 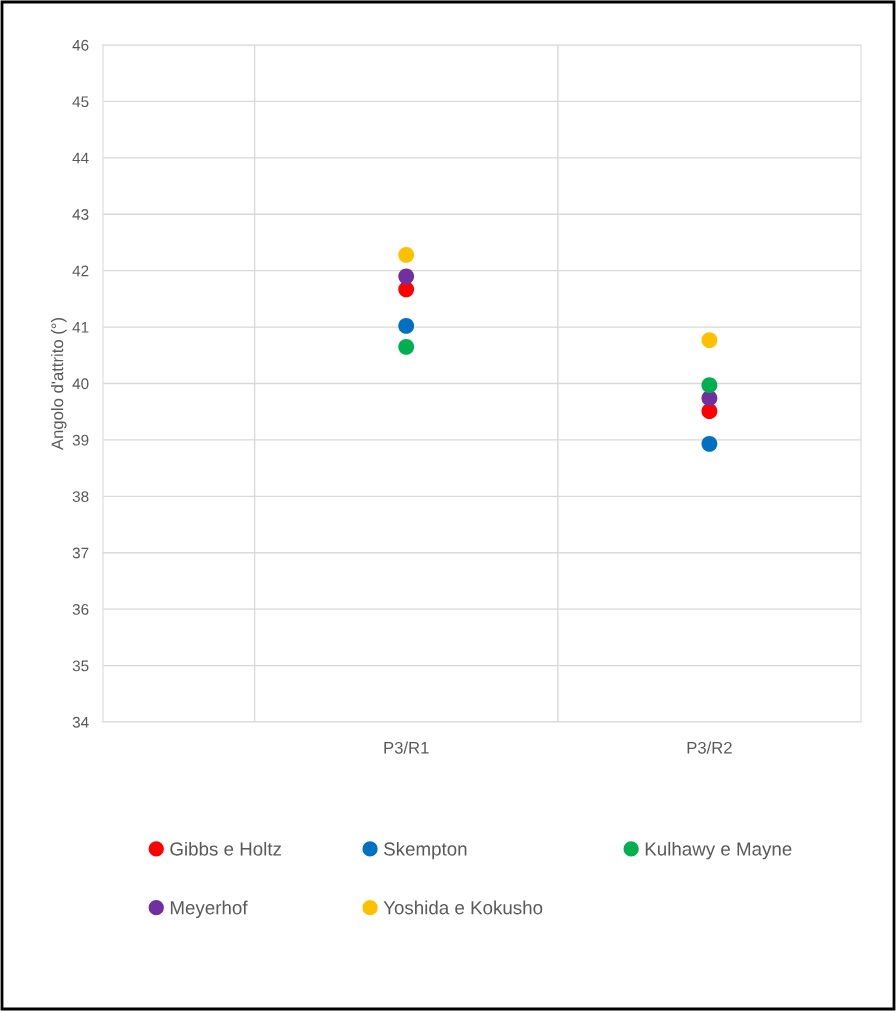 I want to click on legend-label: Meyerhof, so click(x=209, y=909).